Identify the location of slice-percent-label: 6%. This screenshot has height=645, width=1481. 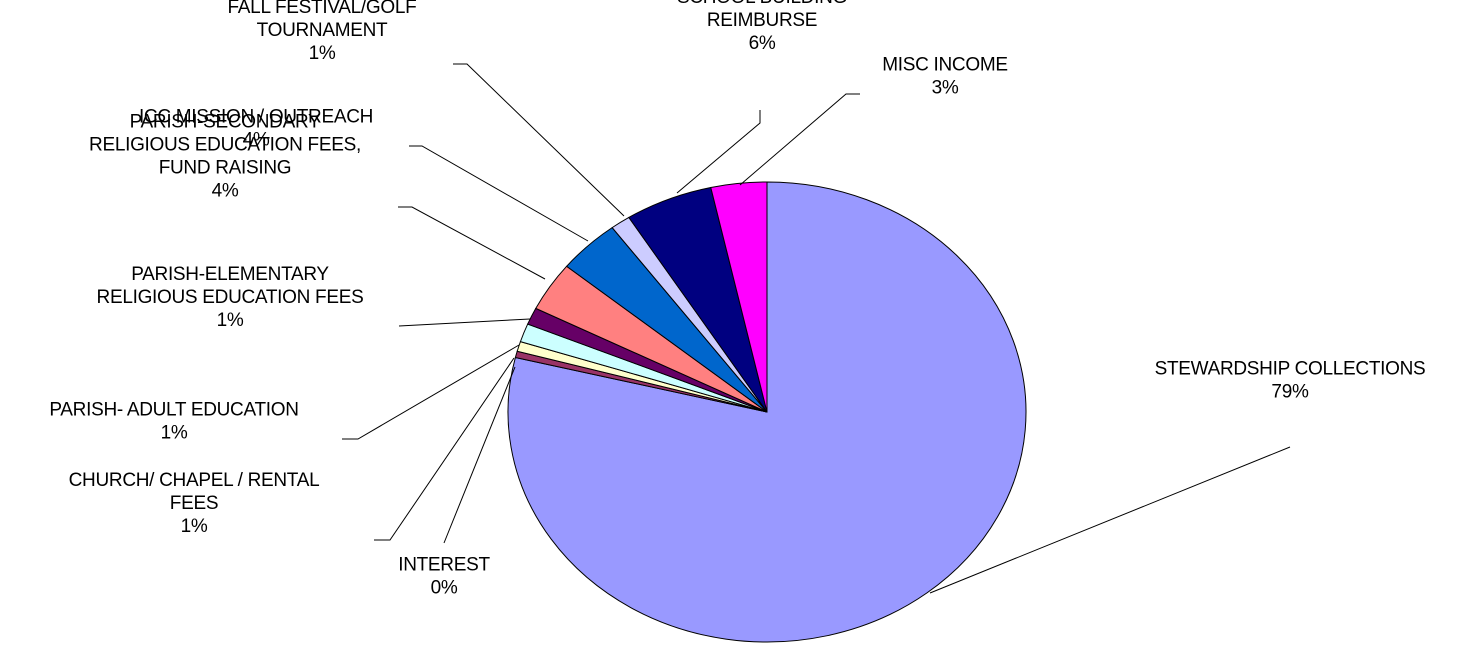
(762, 43).